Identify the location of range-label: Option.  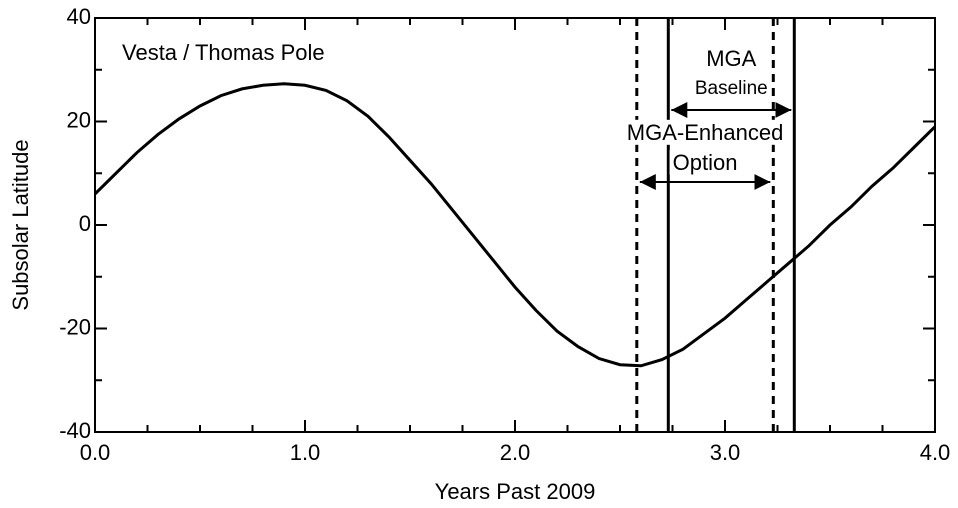
(705, 162).